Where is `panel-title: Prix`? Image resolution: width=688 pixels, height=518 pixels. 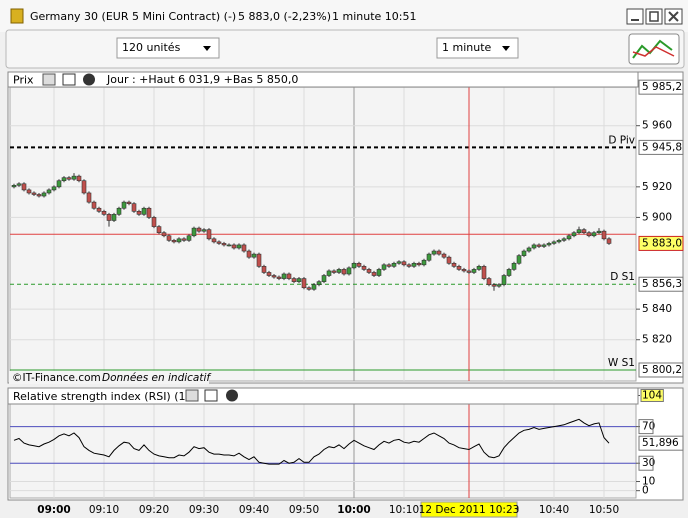
panel-title: Prix is located at coordinates (23, 80).